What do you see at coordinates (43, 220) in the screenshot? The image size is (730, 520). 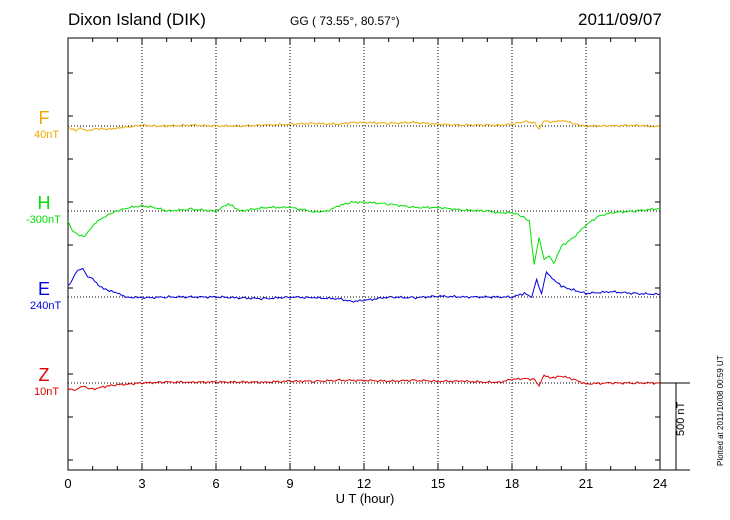 I see `baseline-label-h: -300nT` at bounding box center [43, 220].